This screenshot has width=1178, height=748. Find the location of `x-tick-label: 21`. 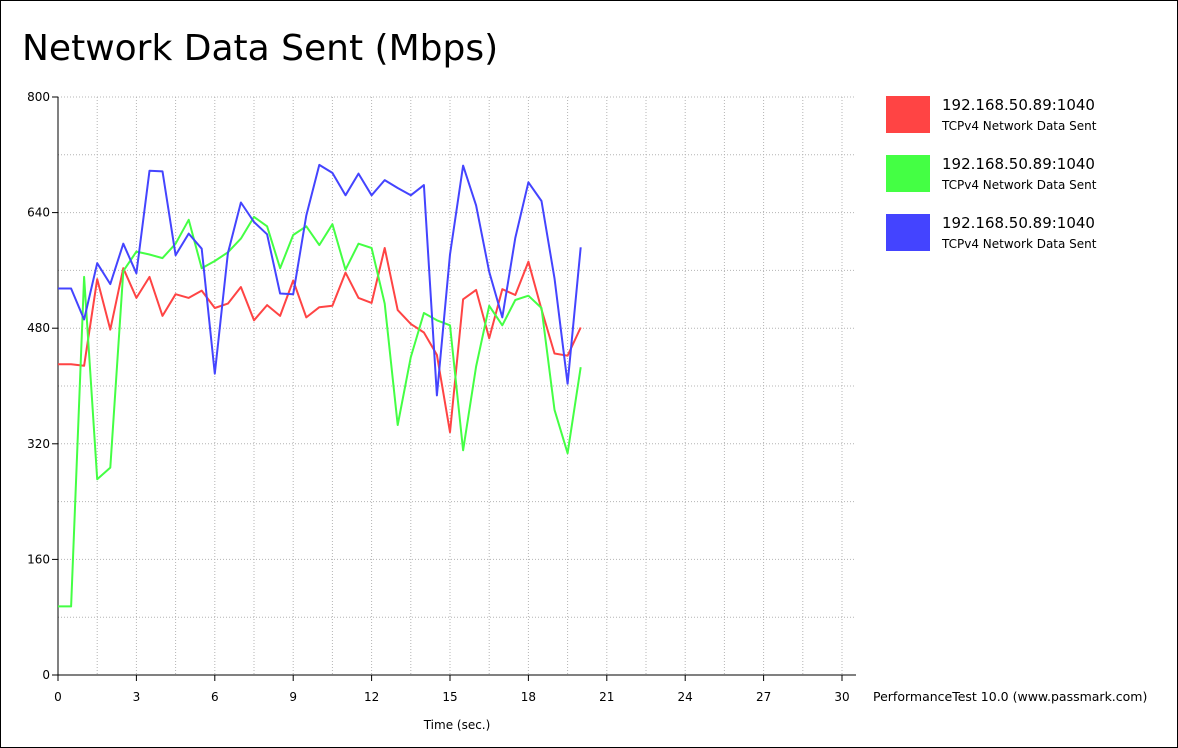

x-tick-label: 21 is located at coordinates (606, 697).